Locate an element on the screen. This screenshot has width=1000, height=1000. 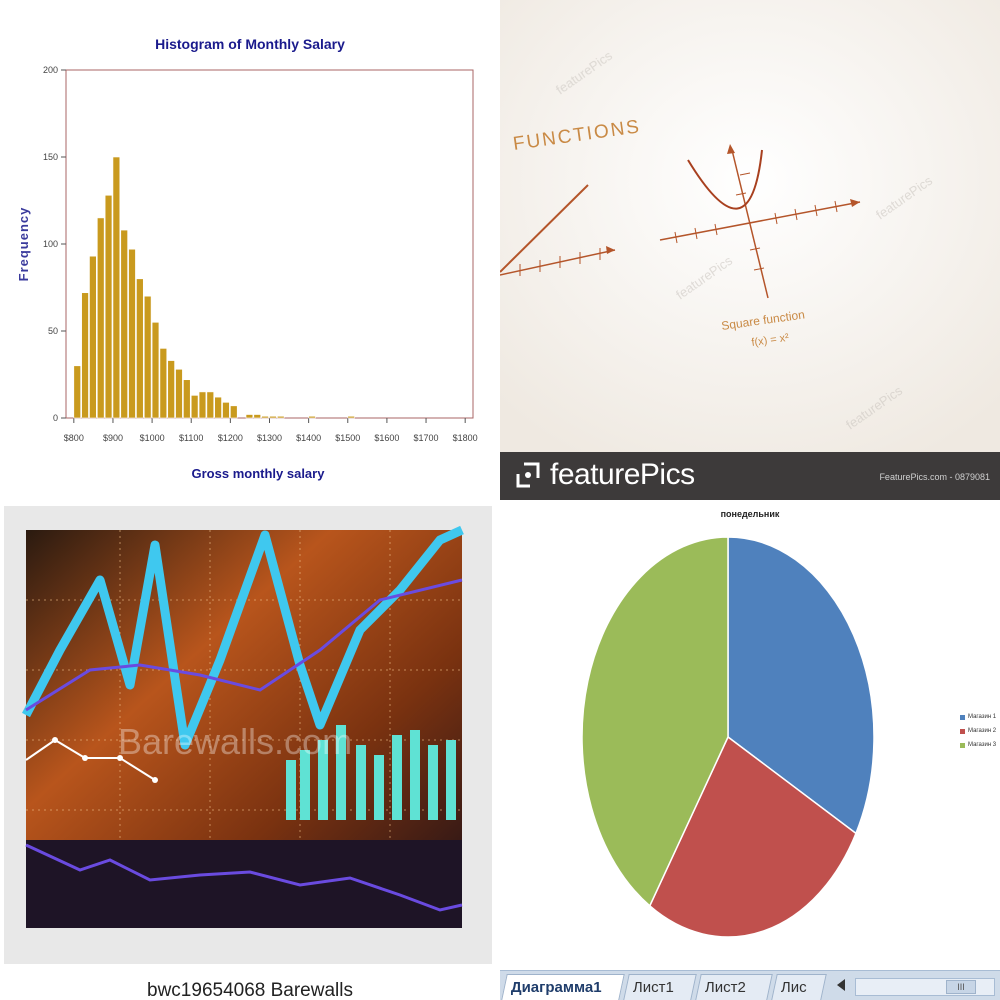
x-tick-label: $1600 is located at coordinates (386, 438).